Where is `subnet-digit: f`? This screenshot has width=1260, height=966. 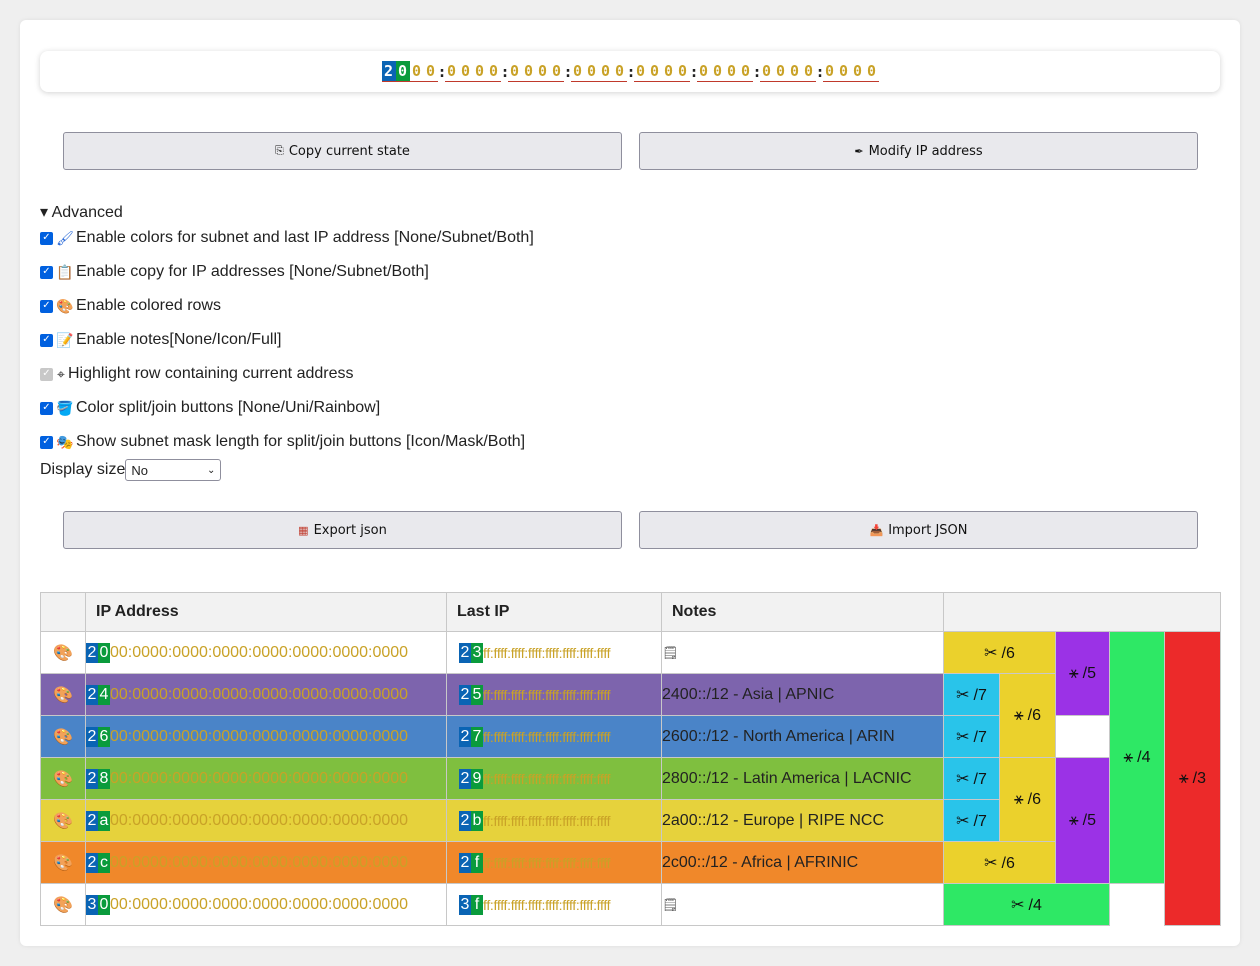
subnet-digit: f is located at coordinates (477, 862).